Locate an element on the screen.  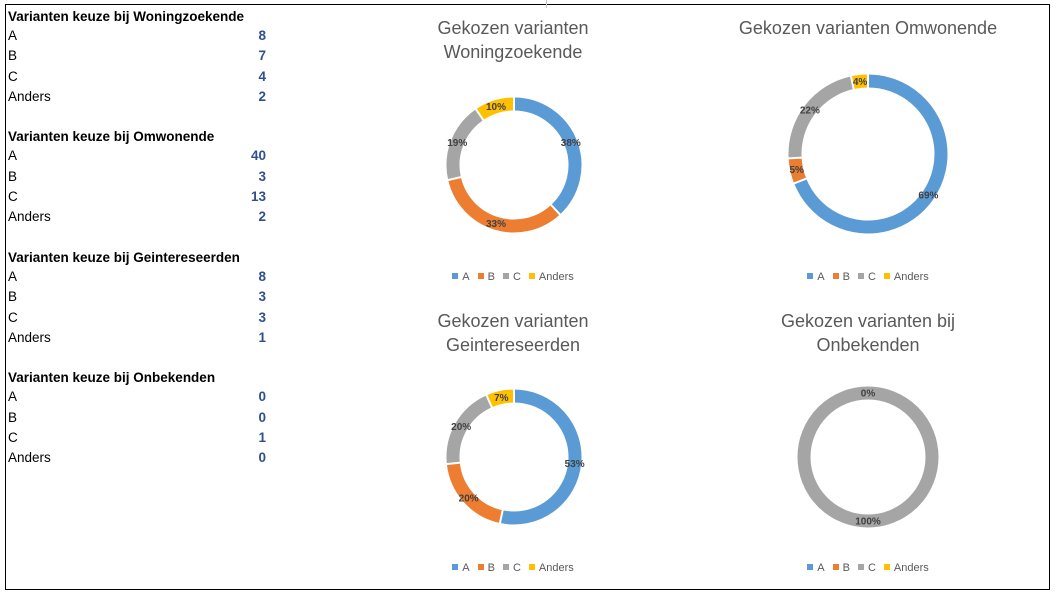
data-label: 100% is located at coordinates (868, 522).